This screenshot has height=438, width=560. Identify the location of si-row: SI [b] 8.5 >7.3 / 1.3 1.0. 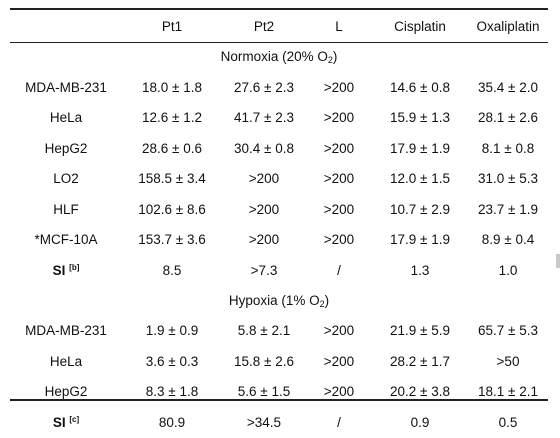
(279, 270).